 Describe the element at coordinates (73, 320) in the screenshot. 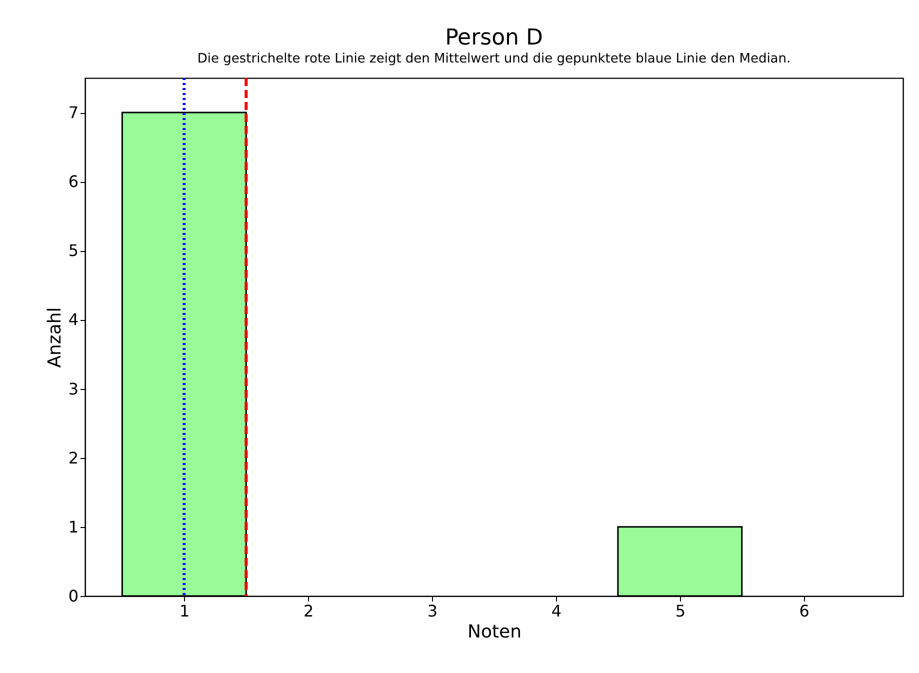

I see `y-tick-label: 4` at that location.